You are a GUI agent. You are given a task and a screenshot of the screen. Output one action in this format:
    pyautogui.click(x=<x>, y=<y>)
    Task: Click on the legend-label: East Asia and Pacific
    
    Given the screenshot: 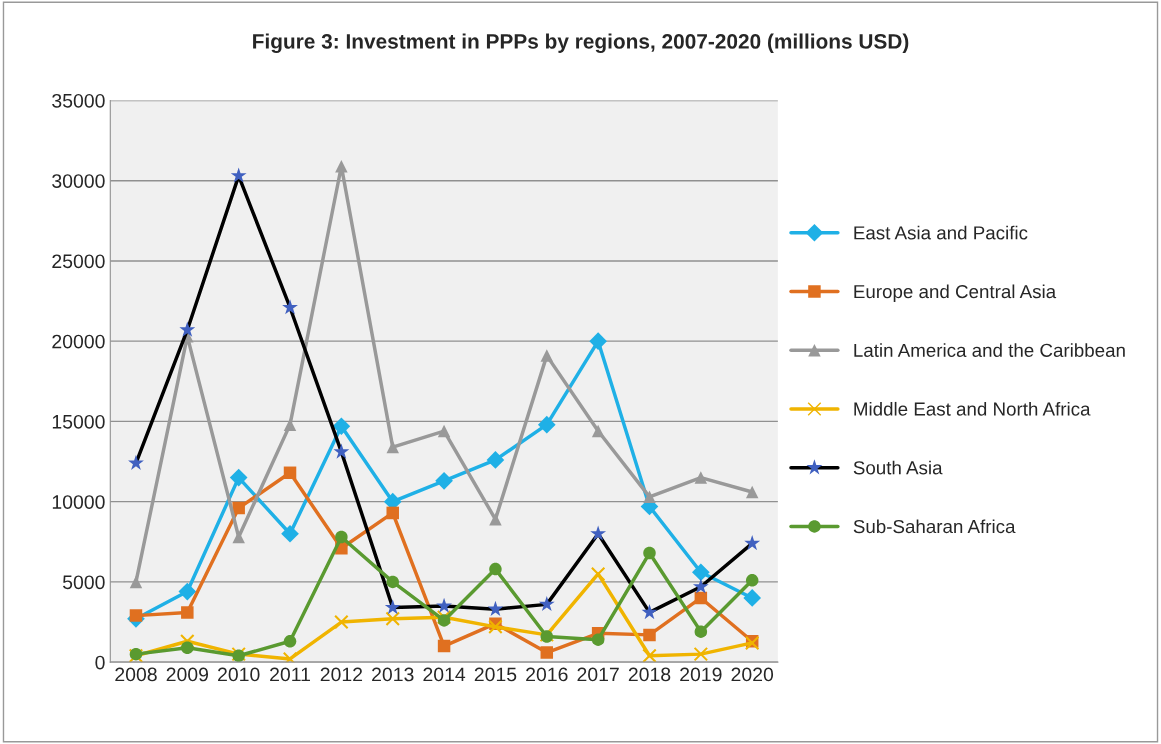 What is the action you would take?
    pyautogui.click(x=941, y=232)
    